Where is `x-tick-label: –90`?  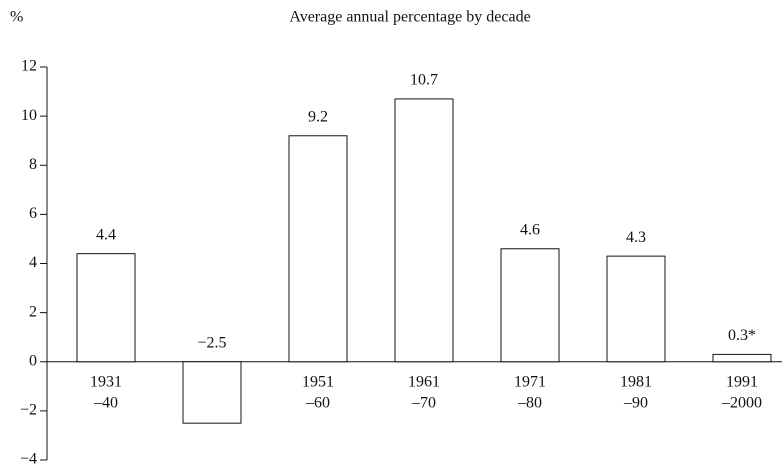
x-tick-label: –90 is located at coordinates (635, 403).